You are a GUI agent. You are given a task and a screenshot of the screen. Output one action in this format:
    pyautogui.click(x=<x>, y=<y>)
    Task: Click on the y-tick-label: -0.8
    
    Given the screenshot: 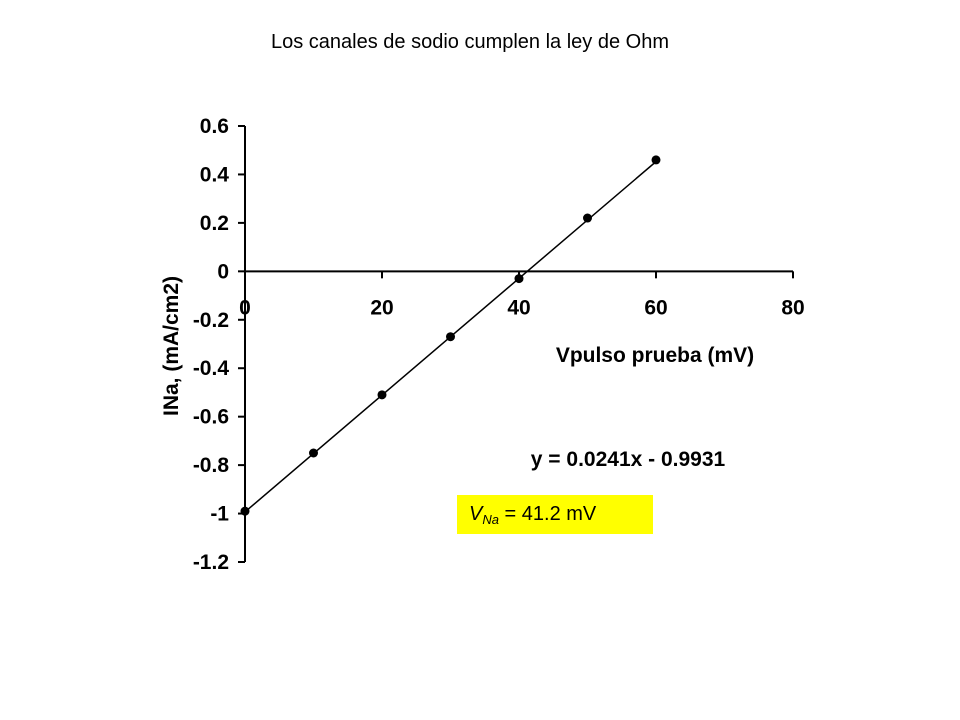 What is the action you would take?
    pyautogui.click(x=211, y=465)
    